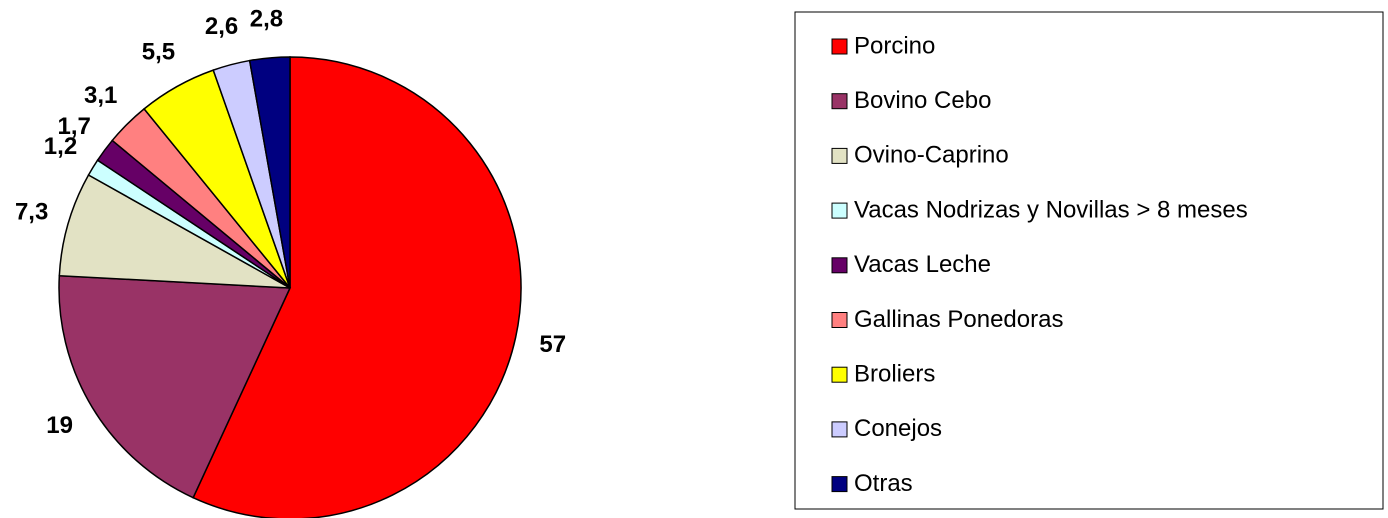 Image resolution: width=1388 pixels, height=518 pixels. Describe the element at coordinates (552, 344) in the screenshot. I see `value-label: 57` at that location.